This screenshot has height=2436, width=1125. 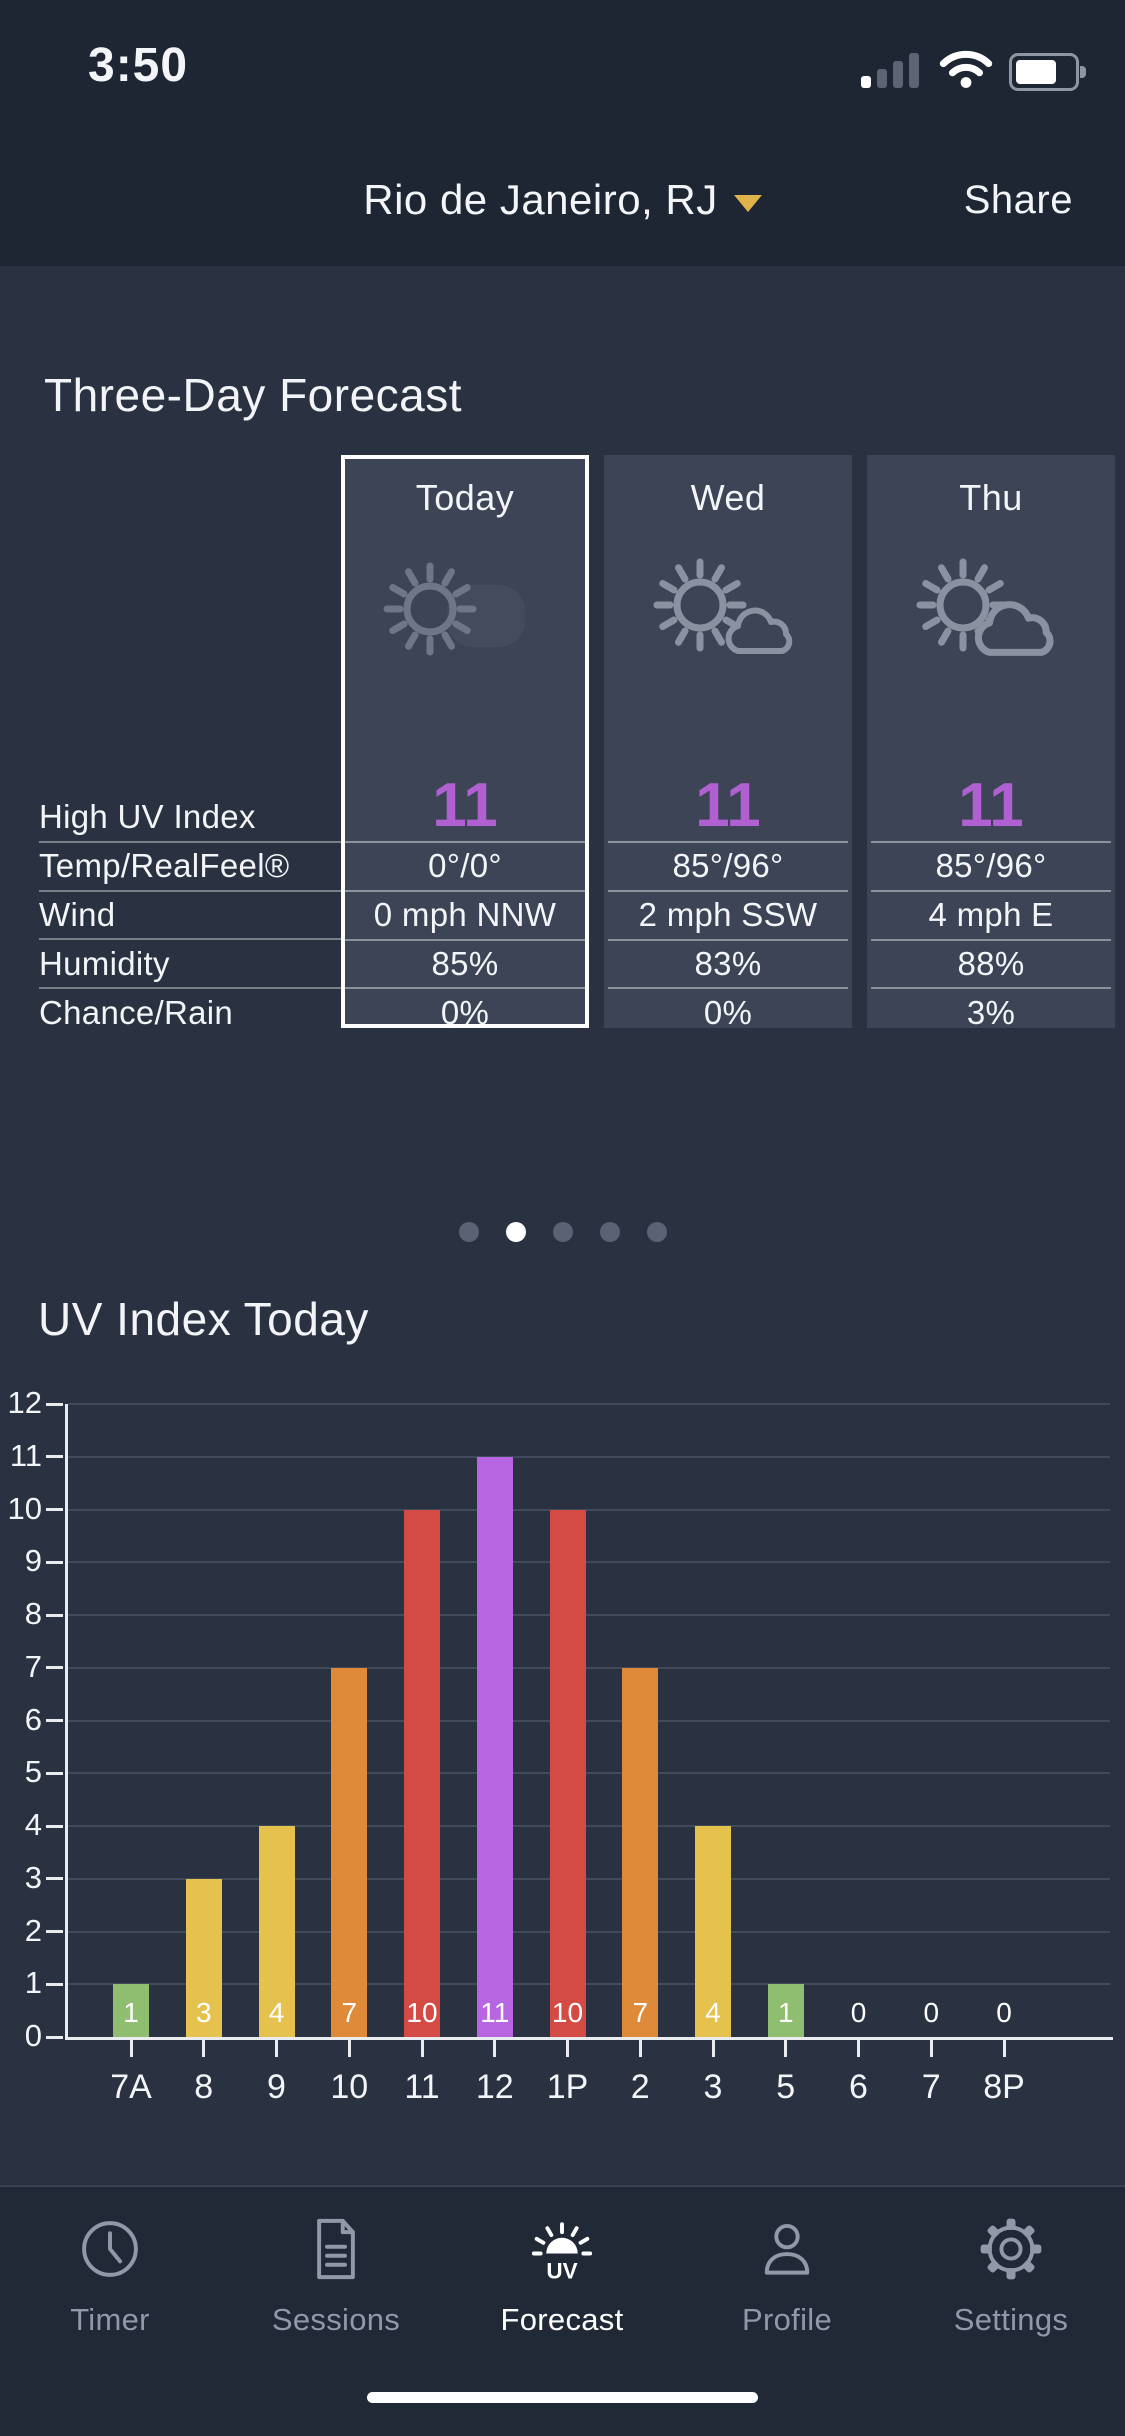 I want to click on nav-row: Rio de Janeiro, RJ Share, so click(x=562, y=200).